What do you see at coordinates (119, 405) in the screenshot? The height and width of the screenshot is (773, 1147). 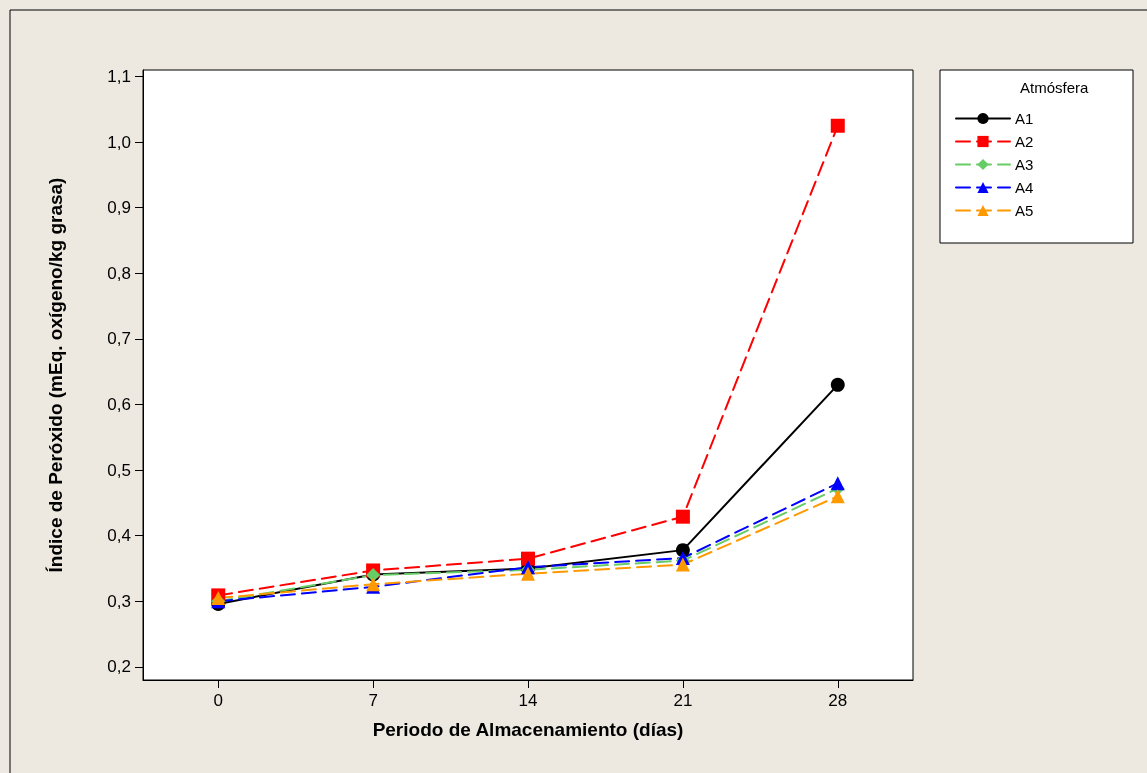 I see `y-tick-label: 0,6` at bounding box center [119, 405].